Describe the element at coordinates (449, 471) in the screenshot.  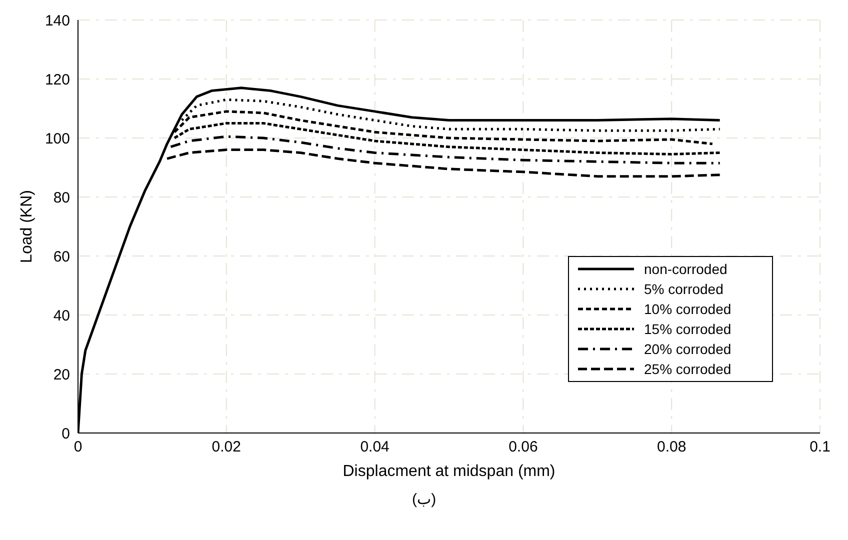
I see `x-axis-title: Displacment at midspan (mm)` at that location.